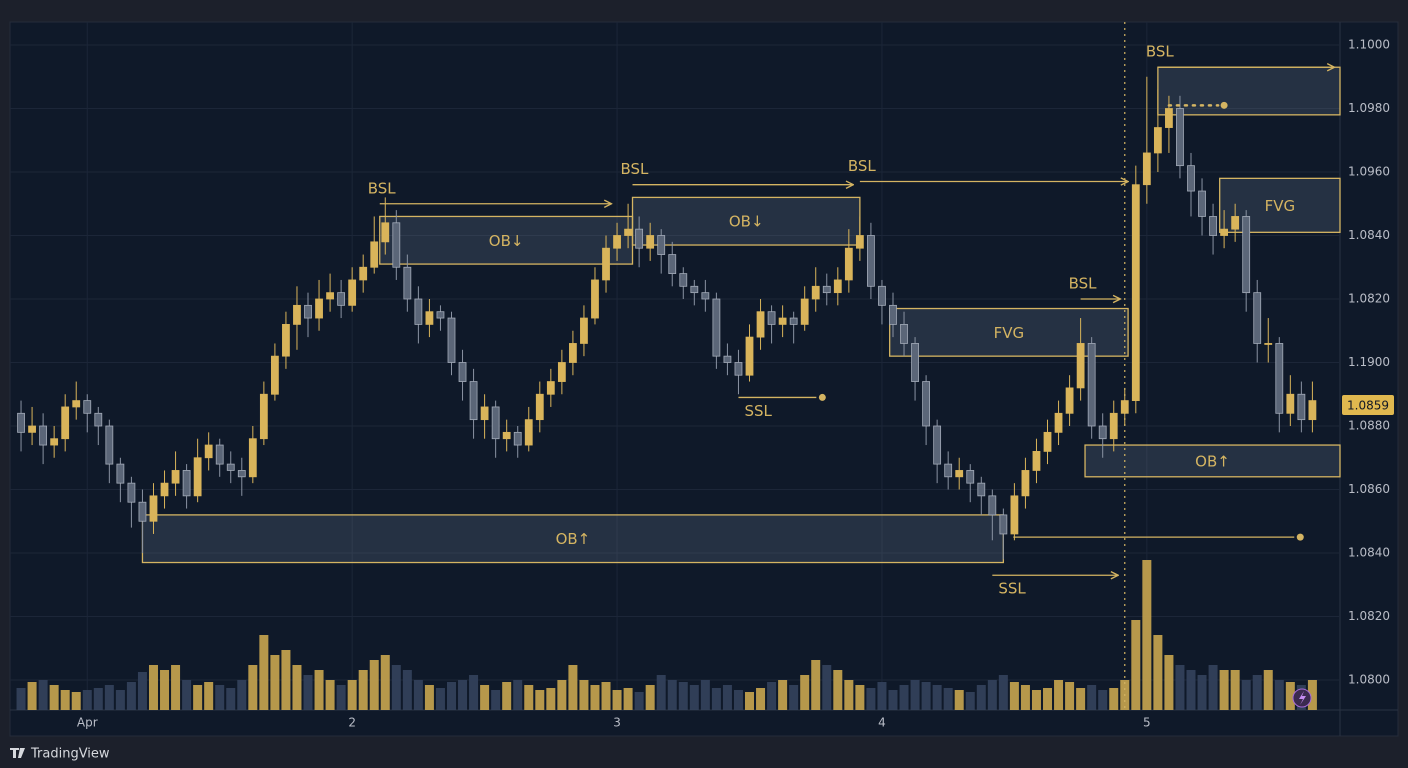 This screenshot has height=768, width=1408. I want to click on level-dot, so click(1300, 537).